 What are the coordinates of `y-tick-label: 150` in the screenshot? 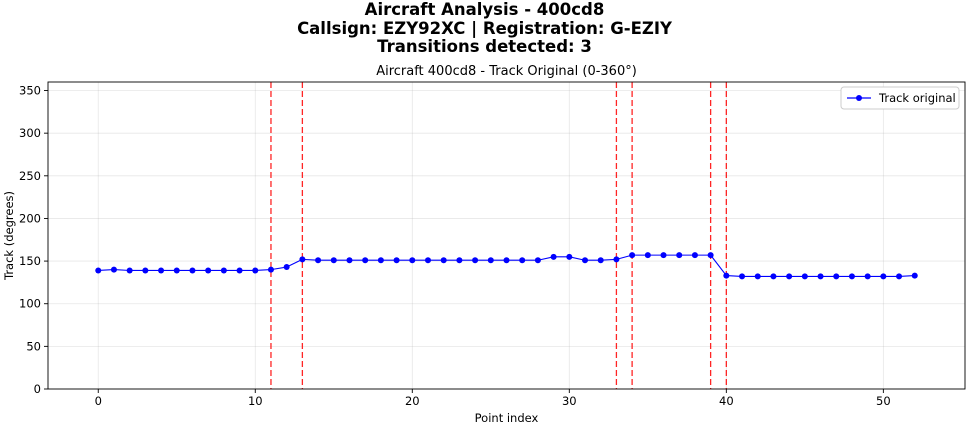 It's located at (30, 261).